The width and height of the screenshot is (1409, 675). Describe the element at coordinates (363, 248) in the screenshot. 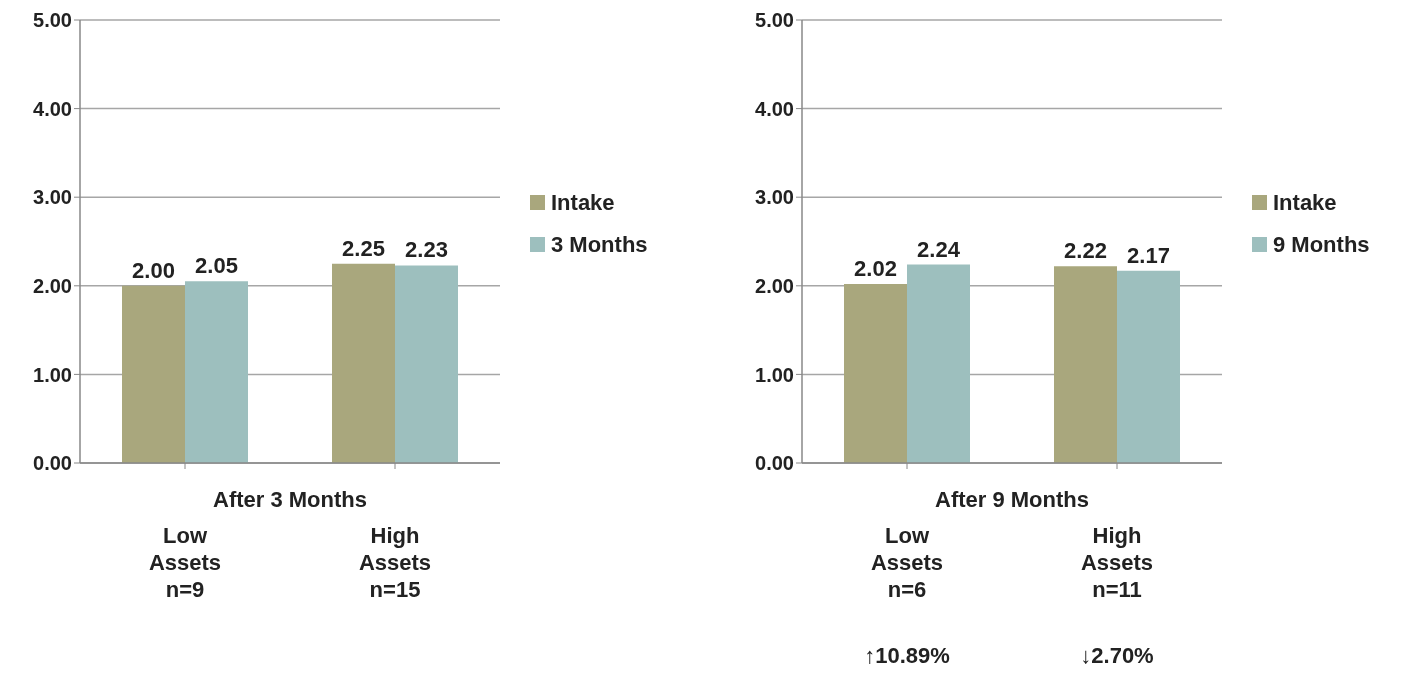

I see `data-label: 2.25` at that location.